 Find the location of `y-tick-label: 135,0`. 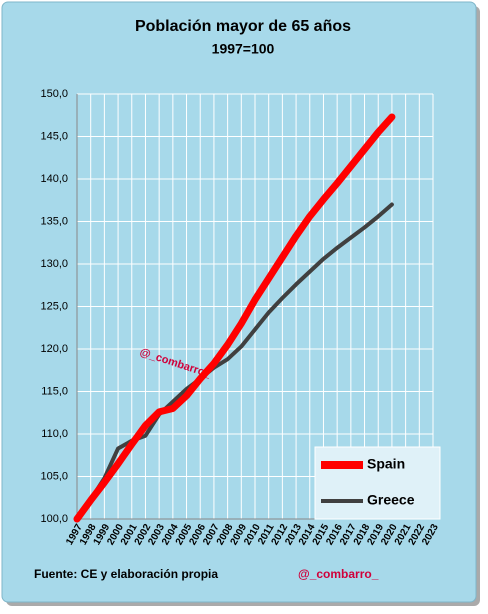

y-tick-label: 135,0 is located at coordinates (54, 221).